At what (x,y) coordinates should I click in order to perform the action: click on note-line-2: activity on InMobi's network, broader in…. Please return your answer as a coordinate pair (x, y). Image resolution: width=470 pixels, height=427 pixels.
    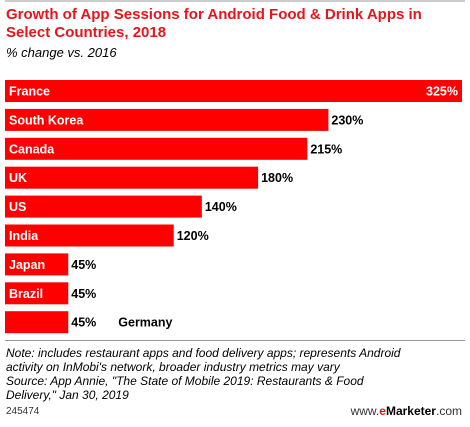
    Looking at the image, I should click on (173, 367).